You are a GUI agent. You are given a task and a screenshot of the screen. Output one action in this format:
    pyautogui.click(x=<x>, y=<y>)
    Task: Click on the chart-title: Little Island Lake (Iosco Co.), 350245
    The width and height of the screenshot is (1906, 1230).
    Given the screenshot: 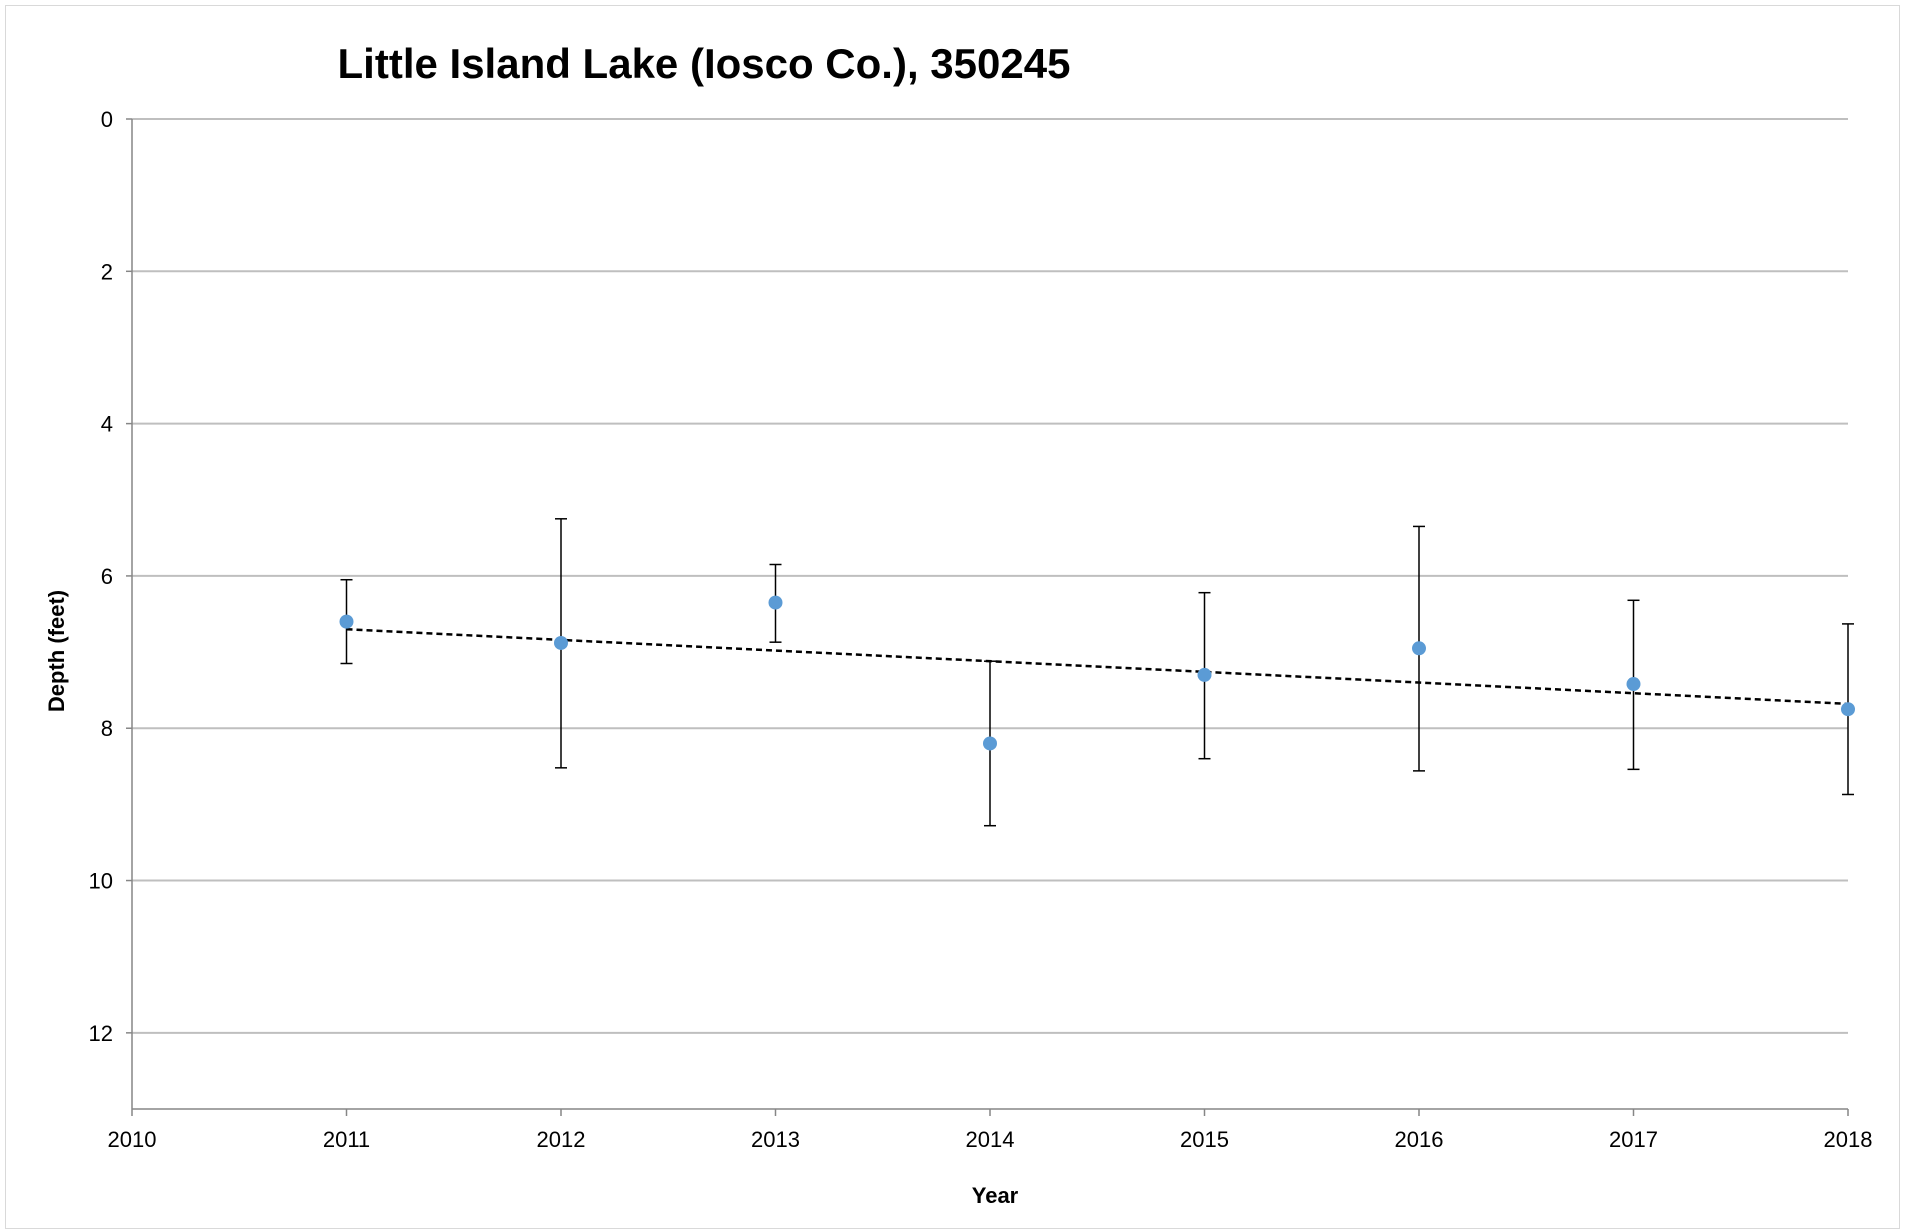 What is the action you would take?
    pyautogui.click(x=704, y=63)
    